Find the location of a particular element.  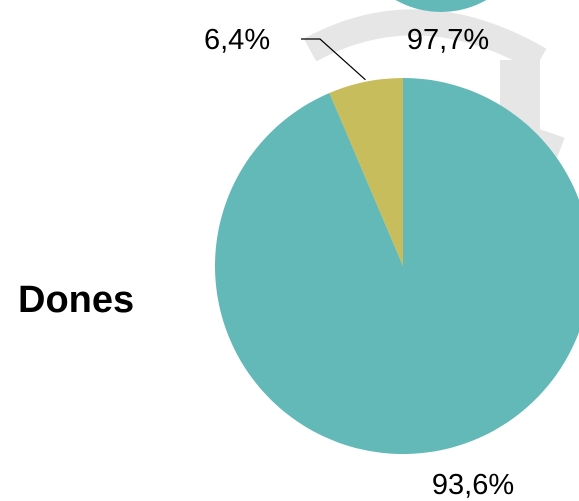

watermark-arc is located at coordinates (425, 40).